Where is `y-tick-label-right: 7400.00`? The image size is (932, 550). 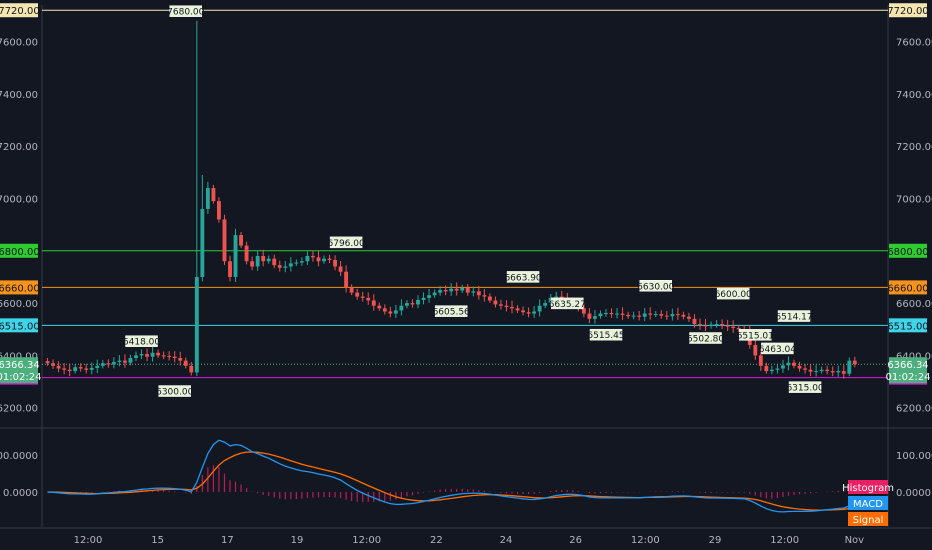 y-tick-label-right: 7400.00 is located at coordinates (914, 95).